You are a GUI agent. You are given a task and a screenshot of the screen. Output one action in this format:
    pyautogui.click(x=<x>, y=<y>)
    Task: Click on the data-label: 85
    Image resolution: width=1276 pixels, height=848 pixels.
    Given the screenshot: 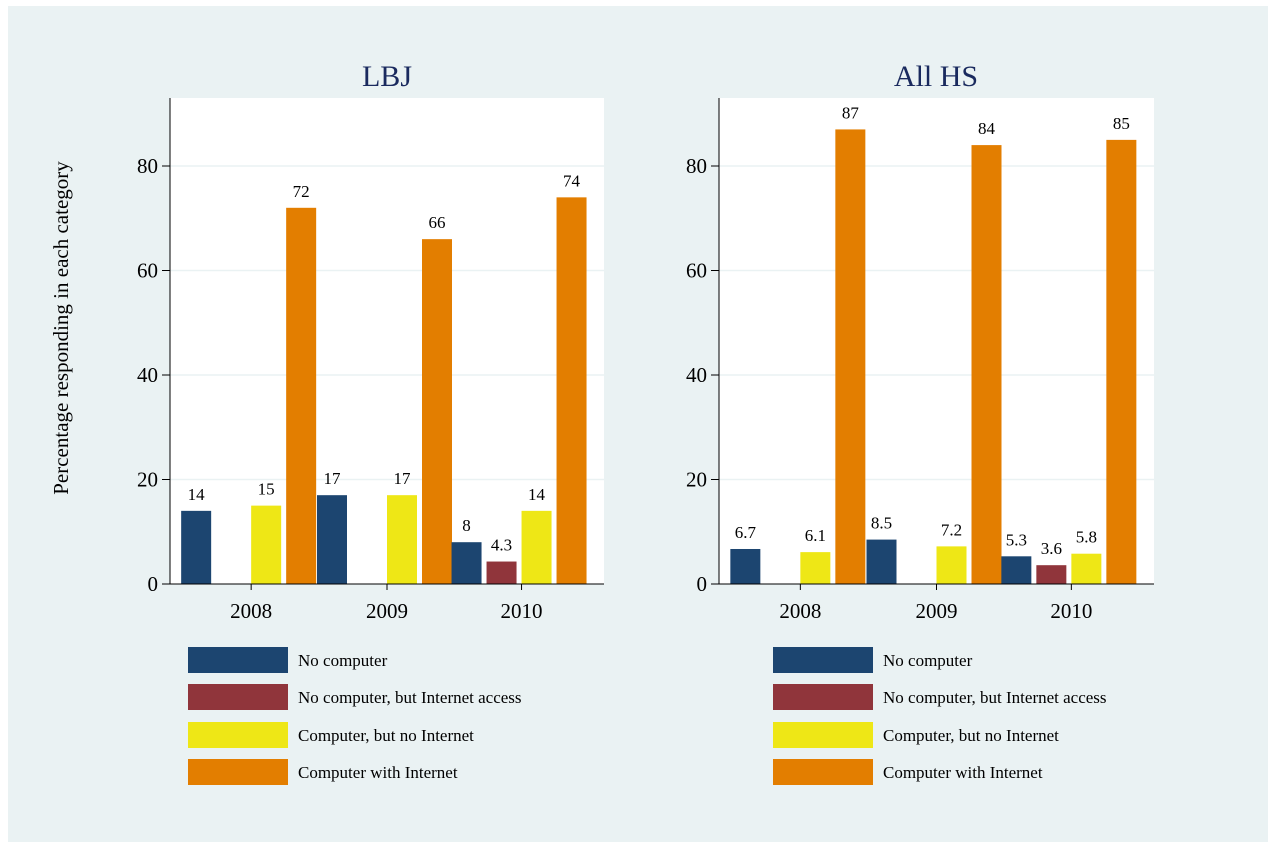 What is the action you would take?
    pyautogui.click(x=1121, y=123)
    